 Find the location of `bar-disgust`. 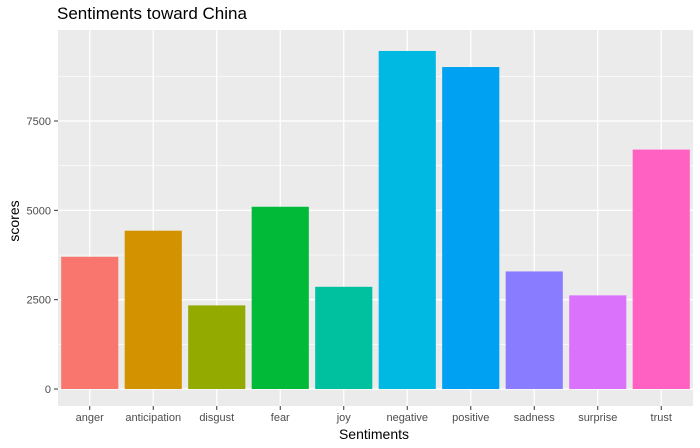

bar-disgust is located at coordinates (217, 347).